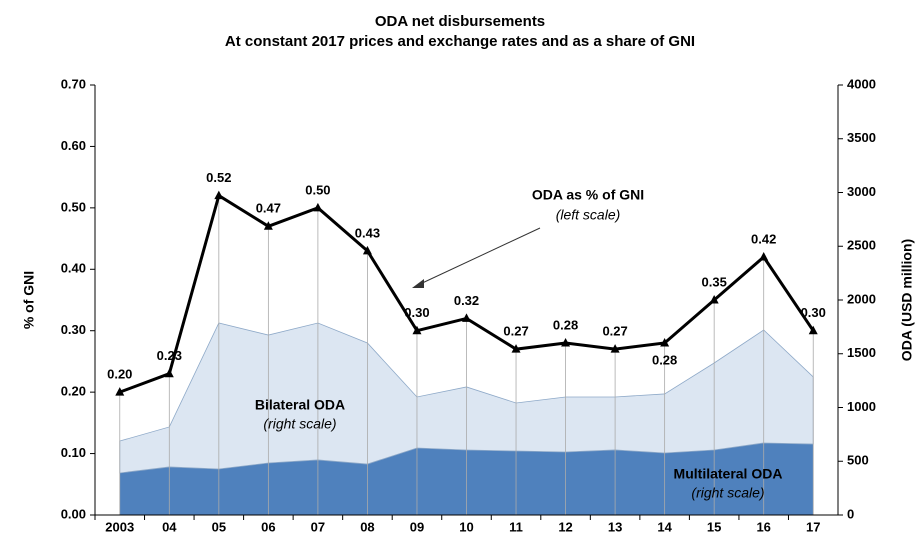 This screenshot has height=536, width=920. What do you see at coordinates (300, 405) in the screenshot?
I see `bilateral-label: Bilateral ODA` at bounding box center [300, 405].